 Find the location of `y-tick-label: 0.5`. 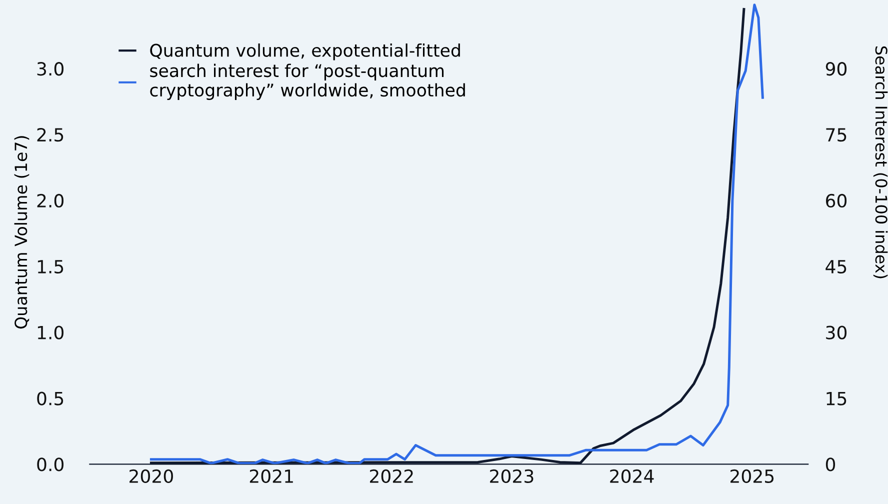

y-tick-label: 0.5 is located at coordinates (50, 399).